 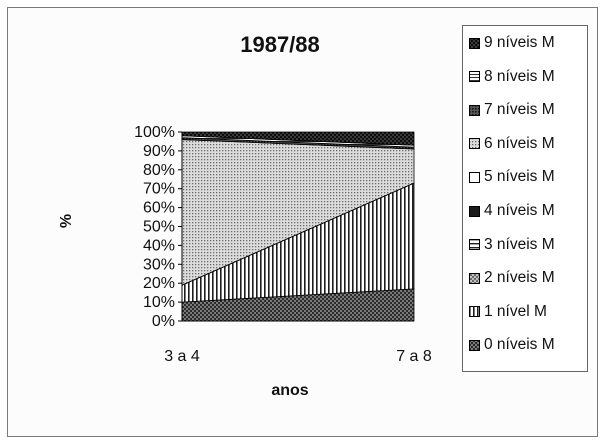 What do you see at coordinates (519, 76) in the screenshot?
I see `legend-label: 8 níveis M` at bounding box center [519, 76].